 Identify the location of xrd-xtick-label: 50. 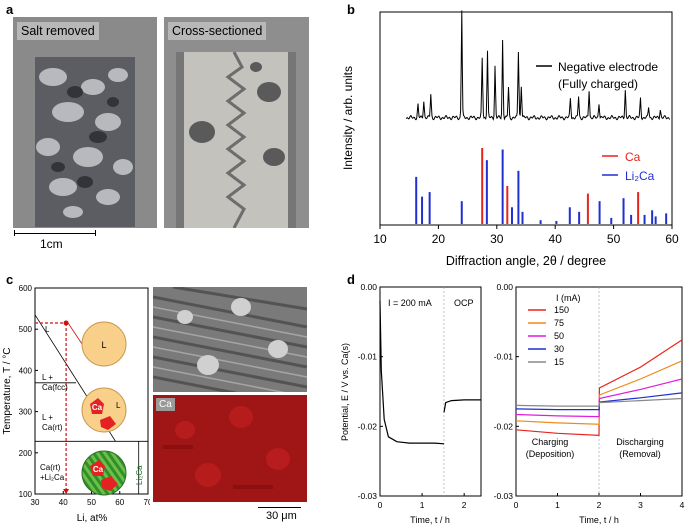
(614, 239).